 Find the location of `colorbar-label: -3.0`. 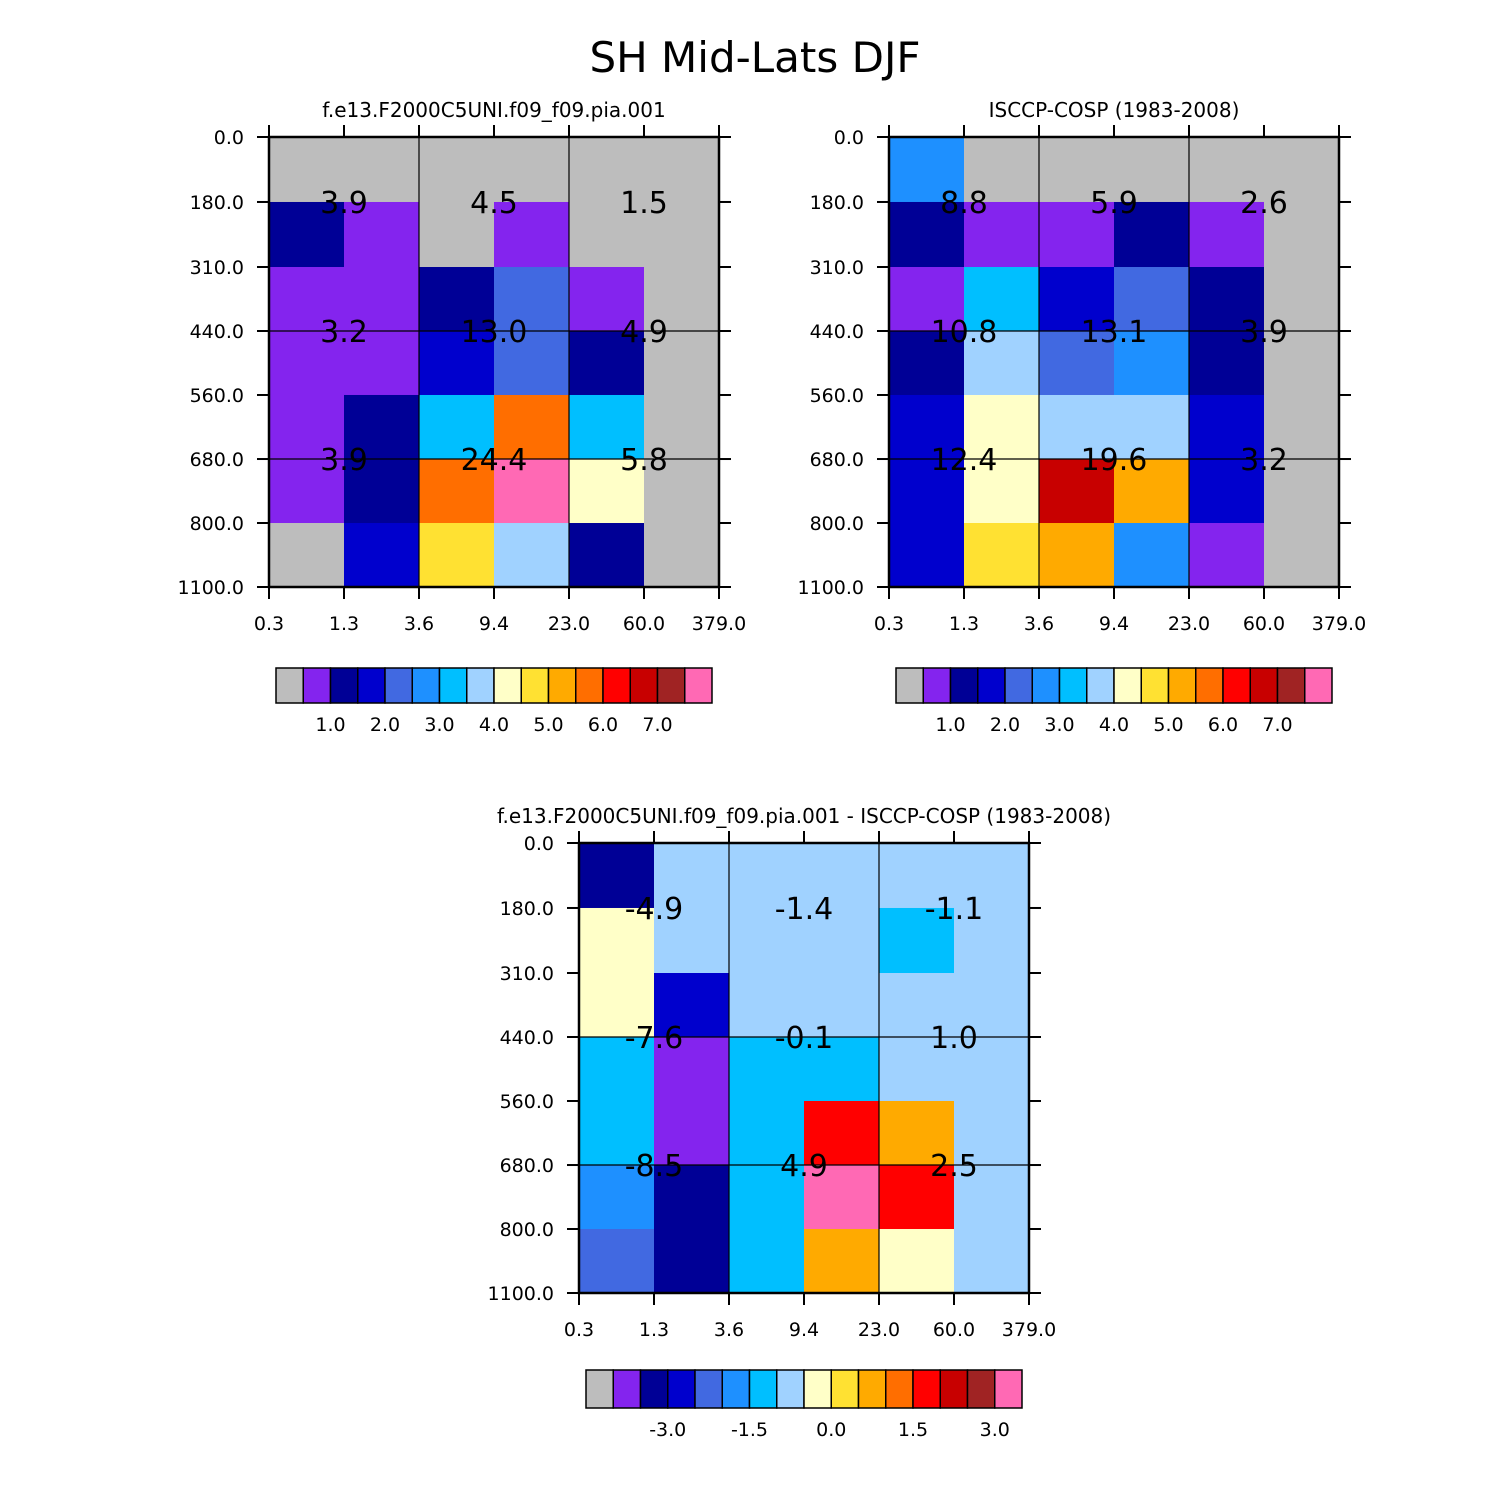

colorbar-label: -3.0 is located at coordinates (667, 1430).